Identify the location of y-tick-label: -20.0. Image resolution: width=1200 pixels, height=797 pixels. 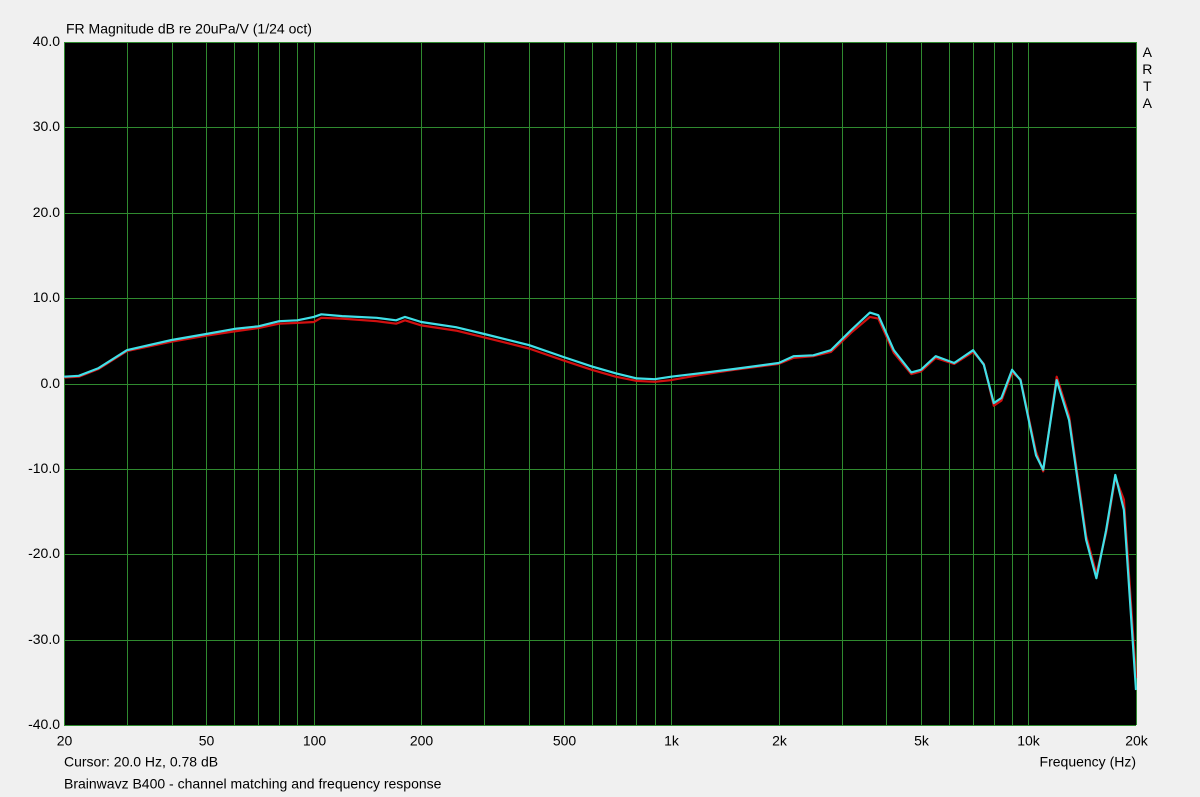
(44, 553).